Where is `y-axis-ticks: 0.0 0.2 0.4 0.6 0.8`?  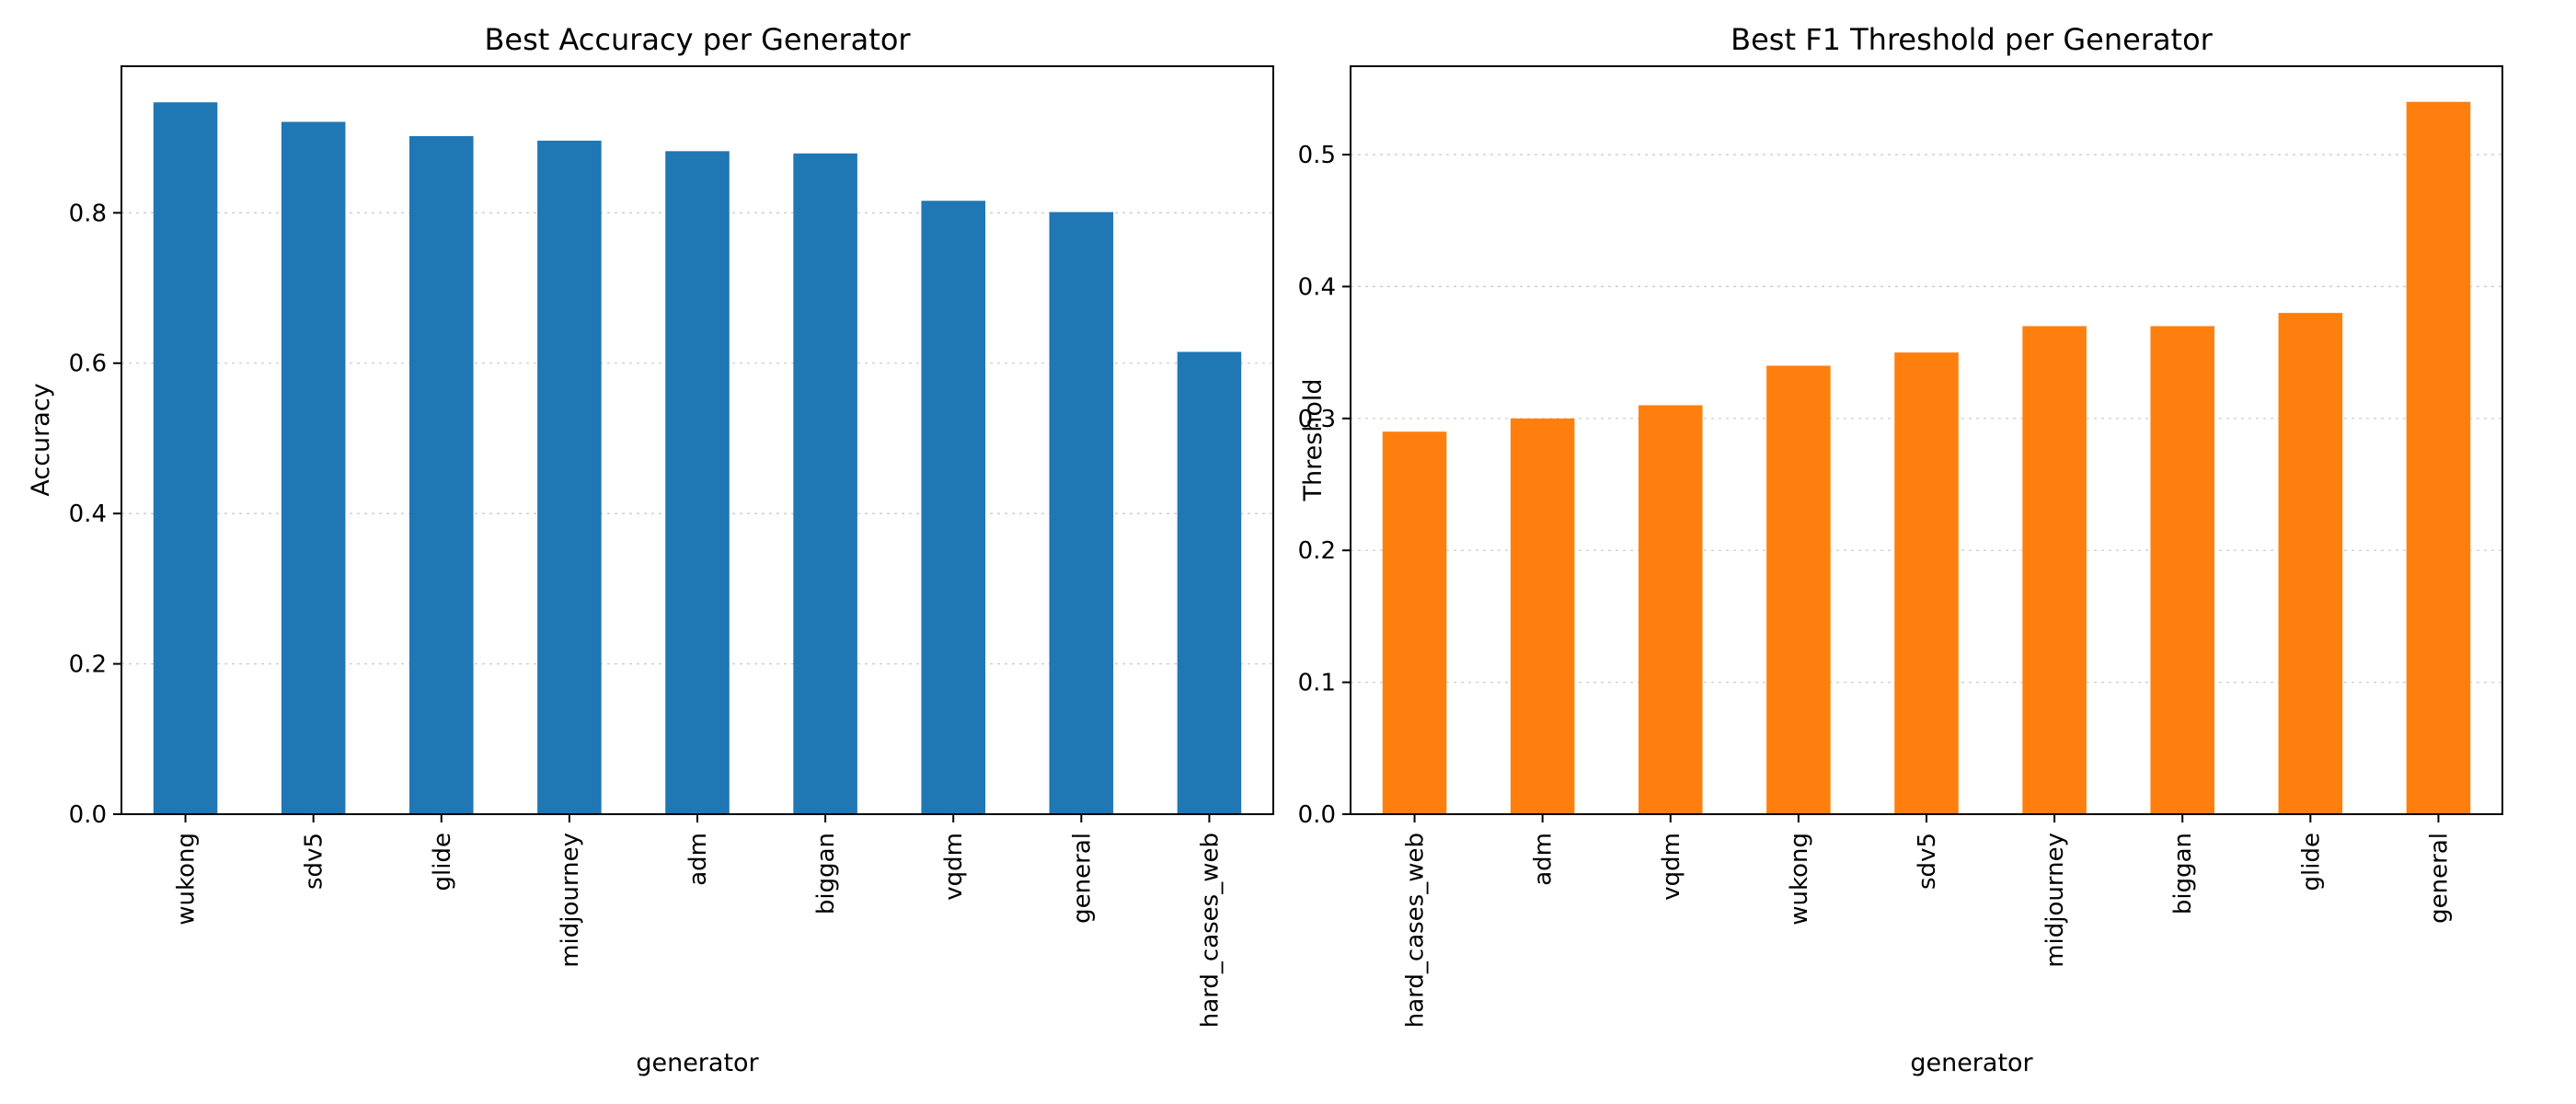 y-axis-ticks: 0.0 0.2 0.4 0.6 0.8 is located at coordinates (95, 514).